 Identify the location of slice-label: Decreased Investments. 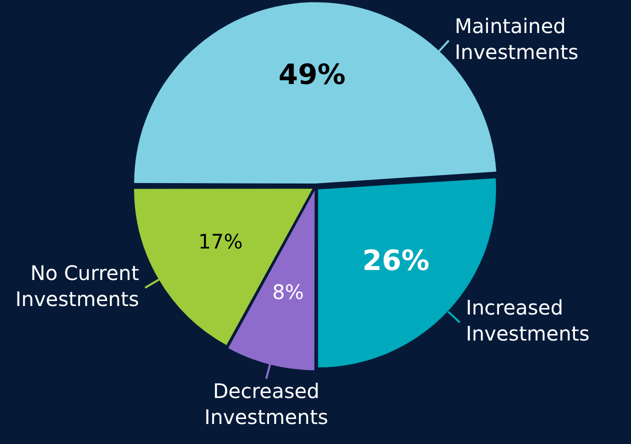
(266, 403).